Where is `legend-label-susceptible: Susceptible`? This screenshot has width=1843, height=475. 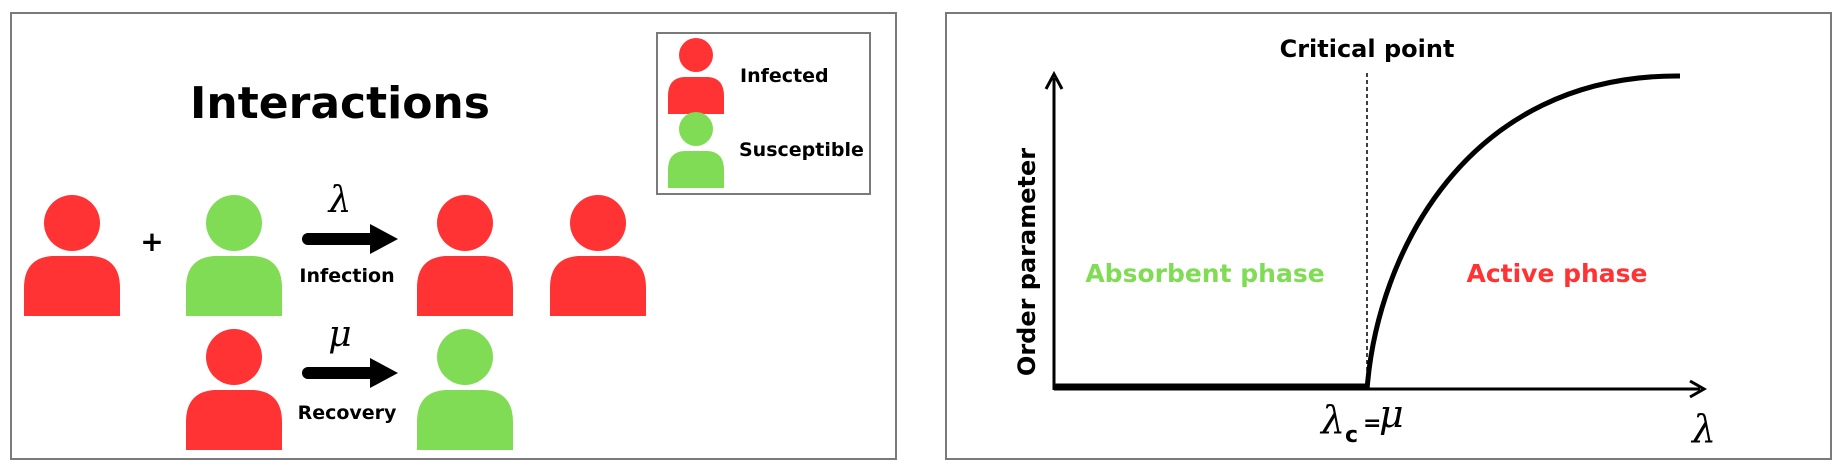
legend-label-susceptible: Susceptible is located at coordinates (801, 150).